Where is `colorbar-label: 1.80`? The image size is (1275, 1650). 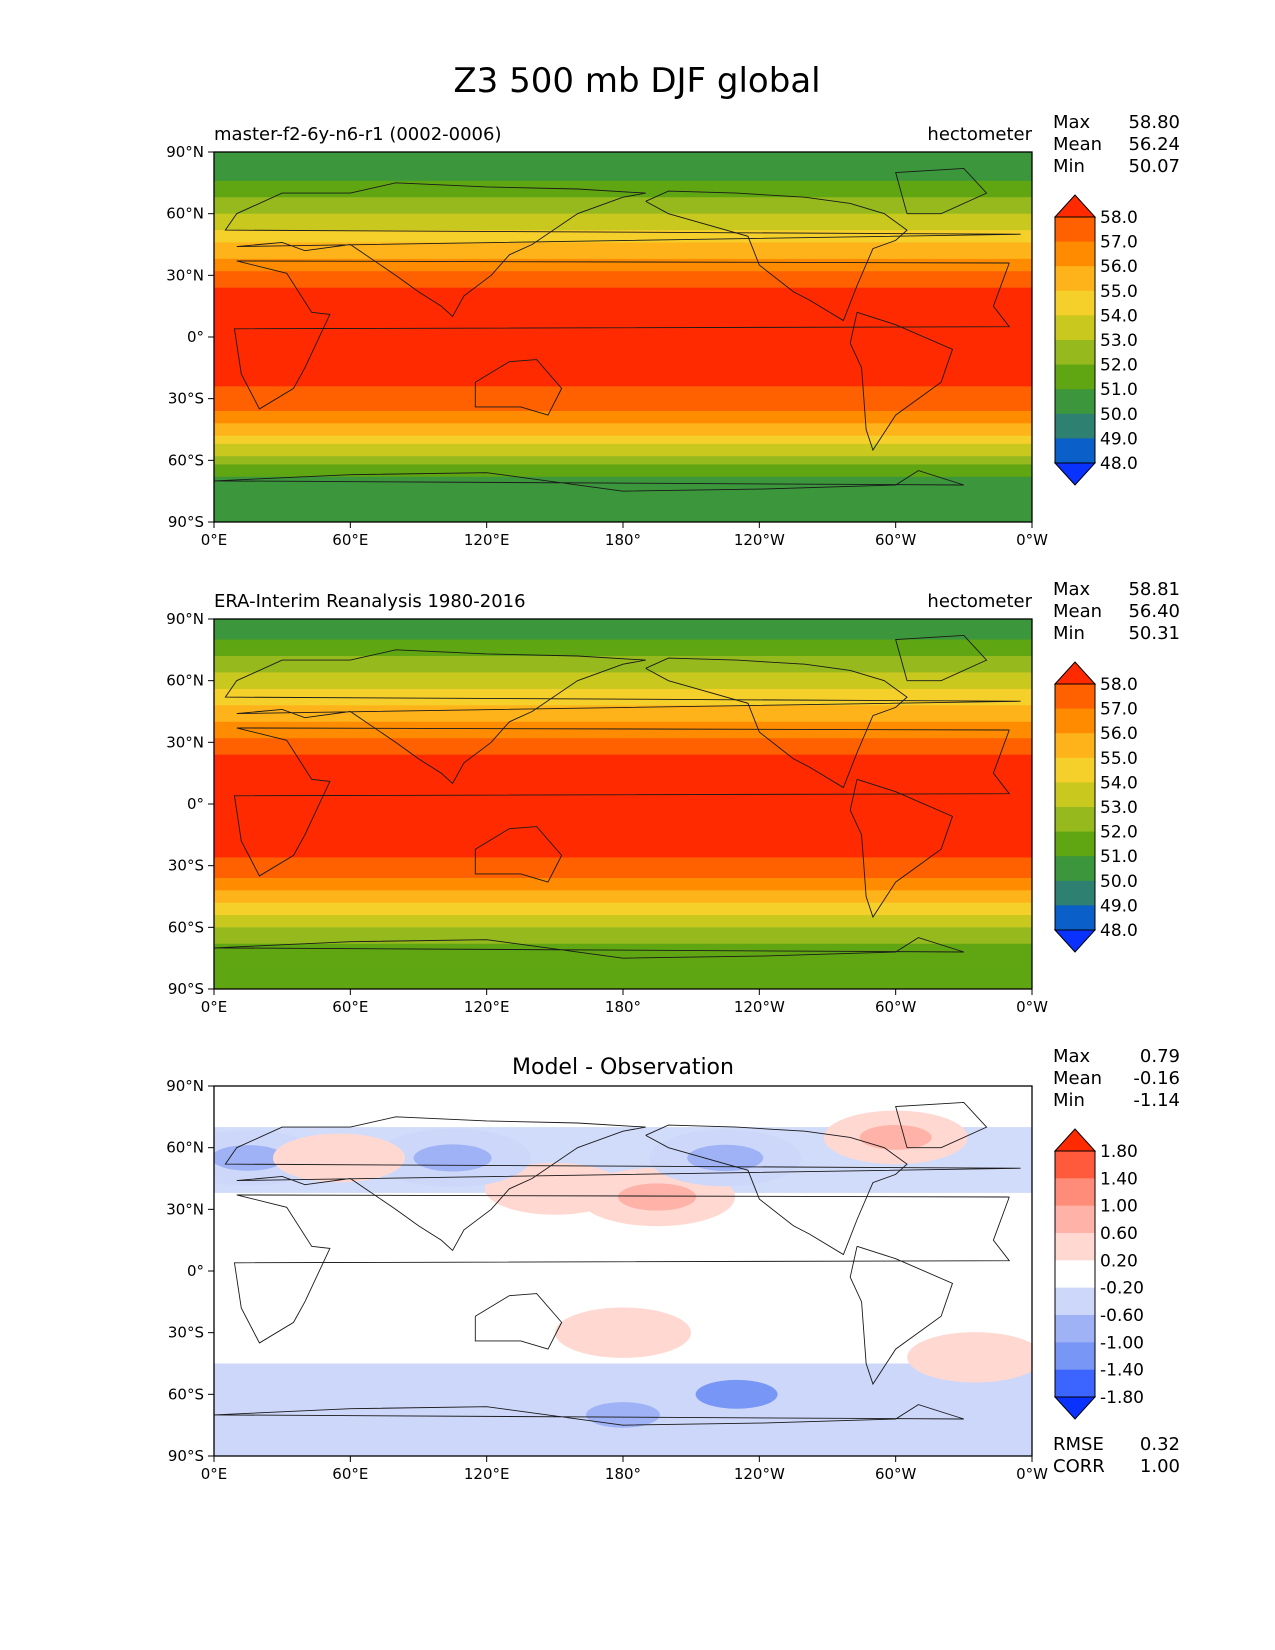
colorbar-label: 1.80 is located at coordinates (1119, 1152).